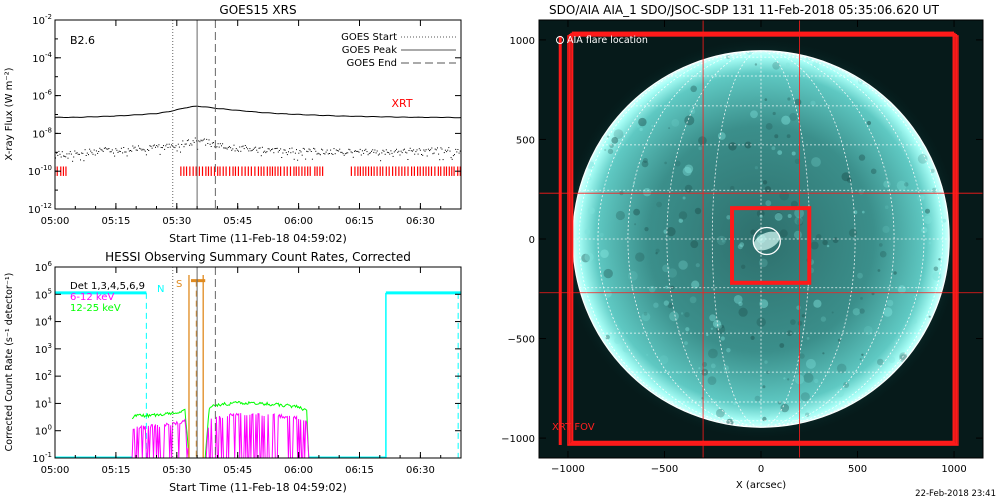 This screenshot has width=1000, height=500. Describe the element at coordinates (258, 238) in the screenshot. I see `goes-xlabel: Start Time (11-Feb-18 04:59:02)` at that location.